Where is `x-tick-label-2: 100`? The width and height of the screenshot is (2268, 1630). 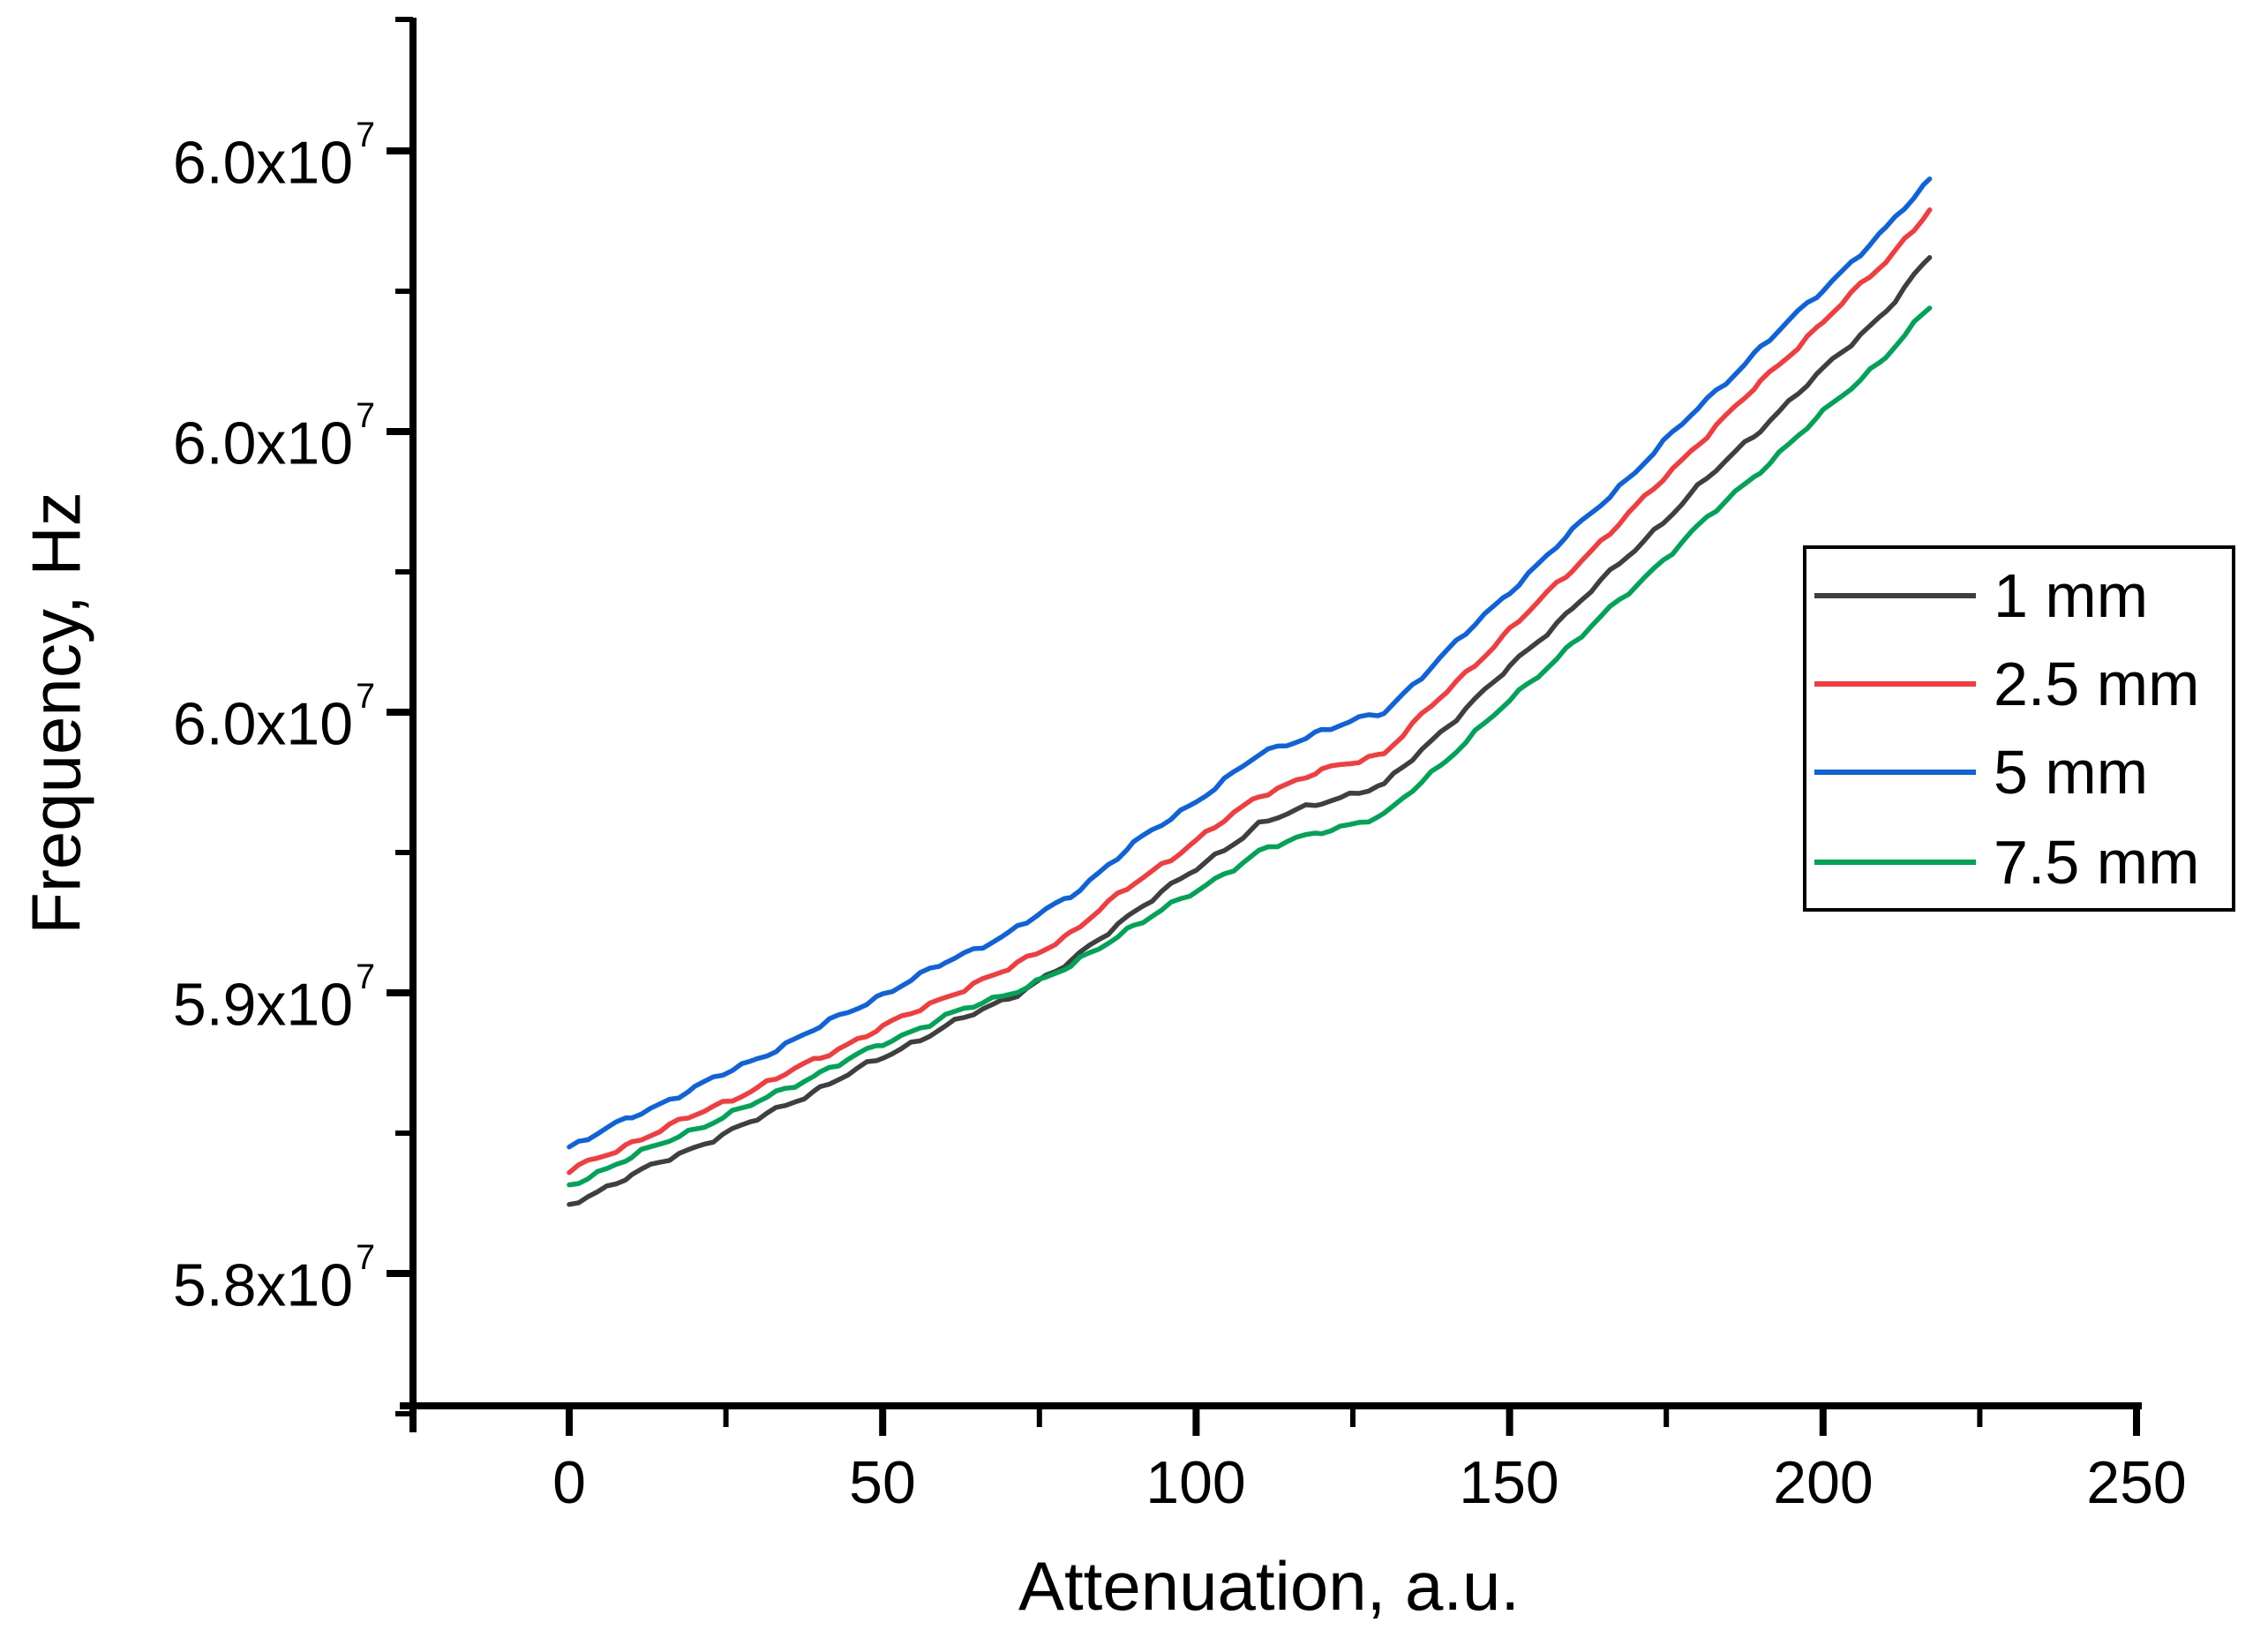 x-tick-label-2: 100 is located at coordinates (1195, 1482).